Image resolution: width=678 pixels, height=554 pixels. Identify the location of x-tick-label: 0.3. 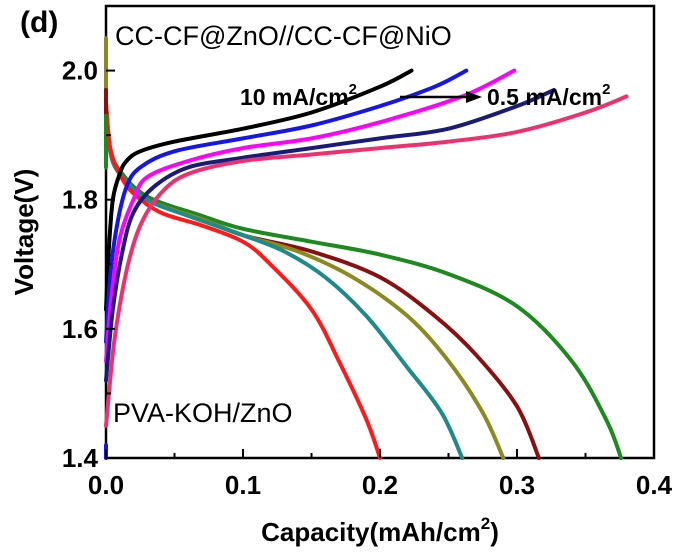
(517, 485).